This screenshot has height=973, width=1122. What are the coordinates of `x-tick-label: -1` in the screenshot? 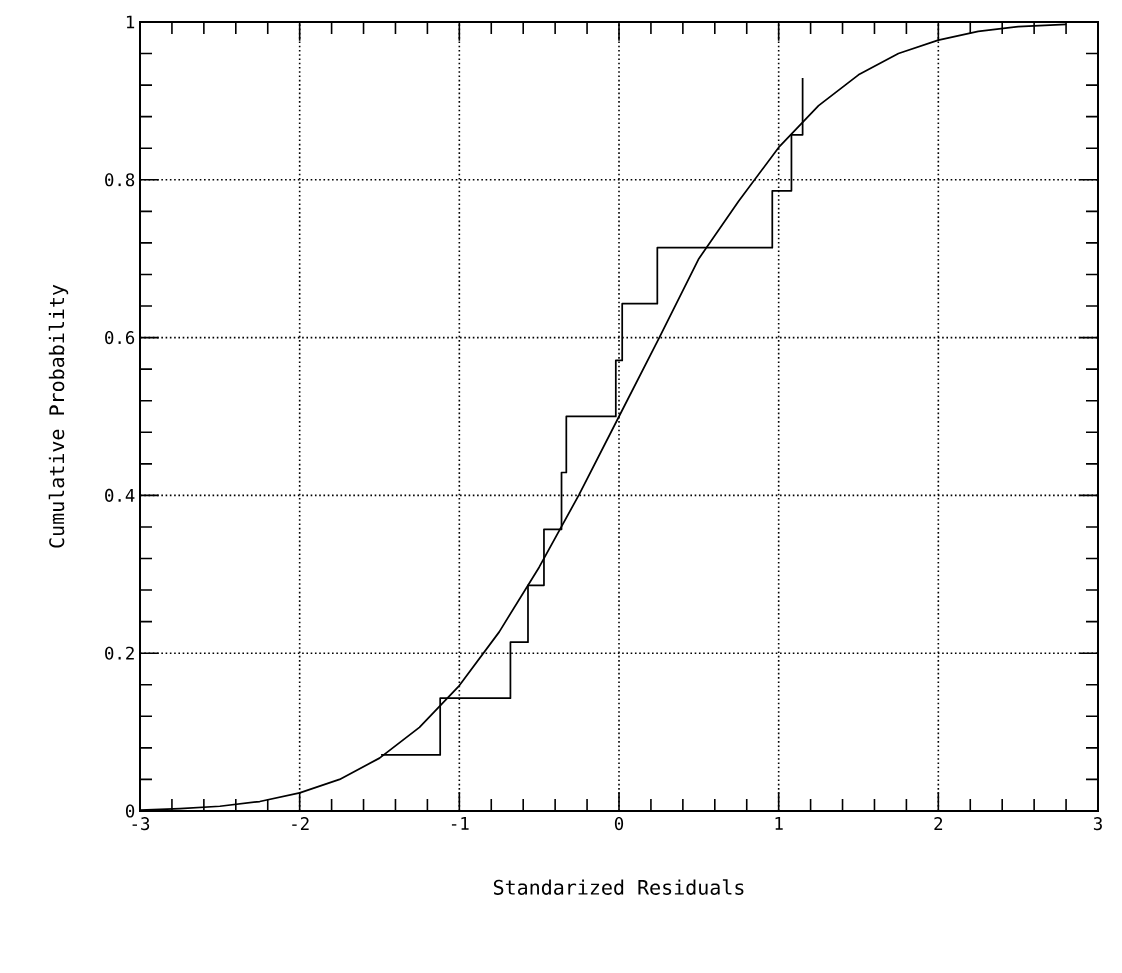 It's located at (460, 823).